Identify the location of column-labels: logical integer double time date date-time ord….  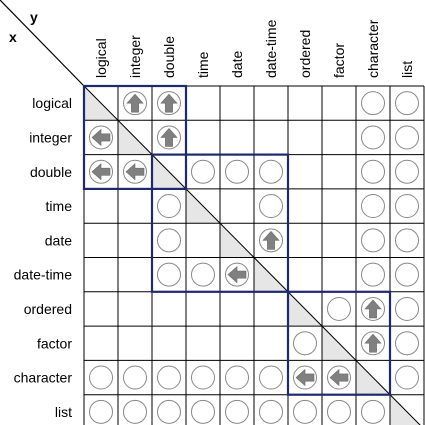
(254, 48).